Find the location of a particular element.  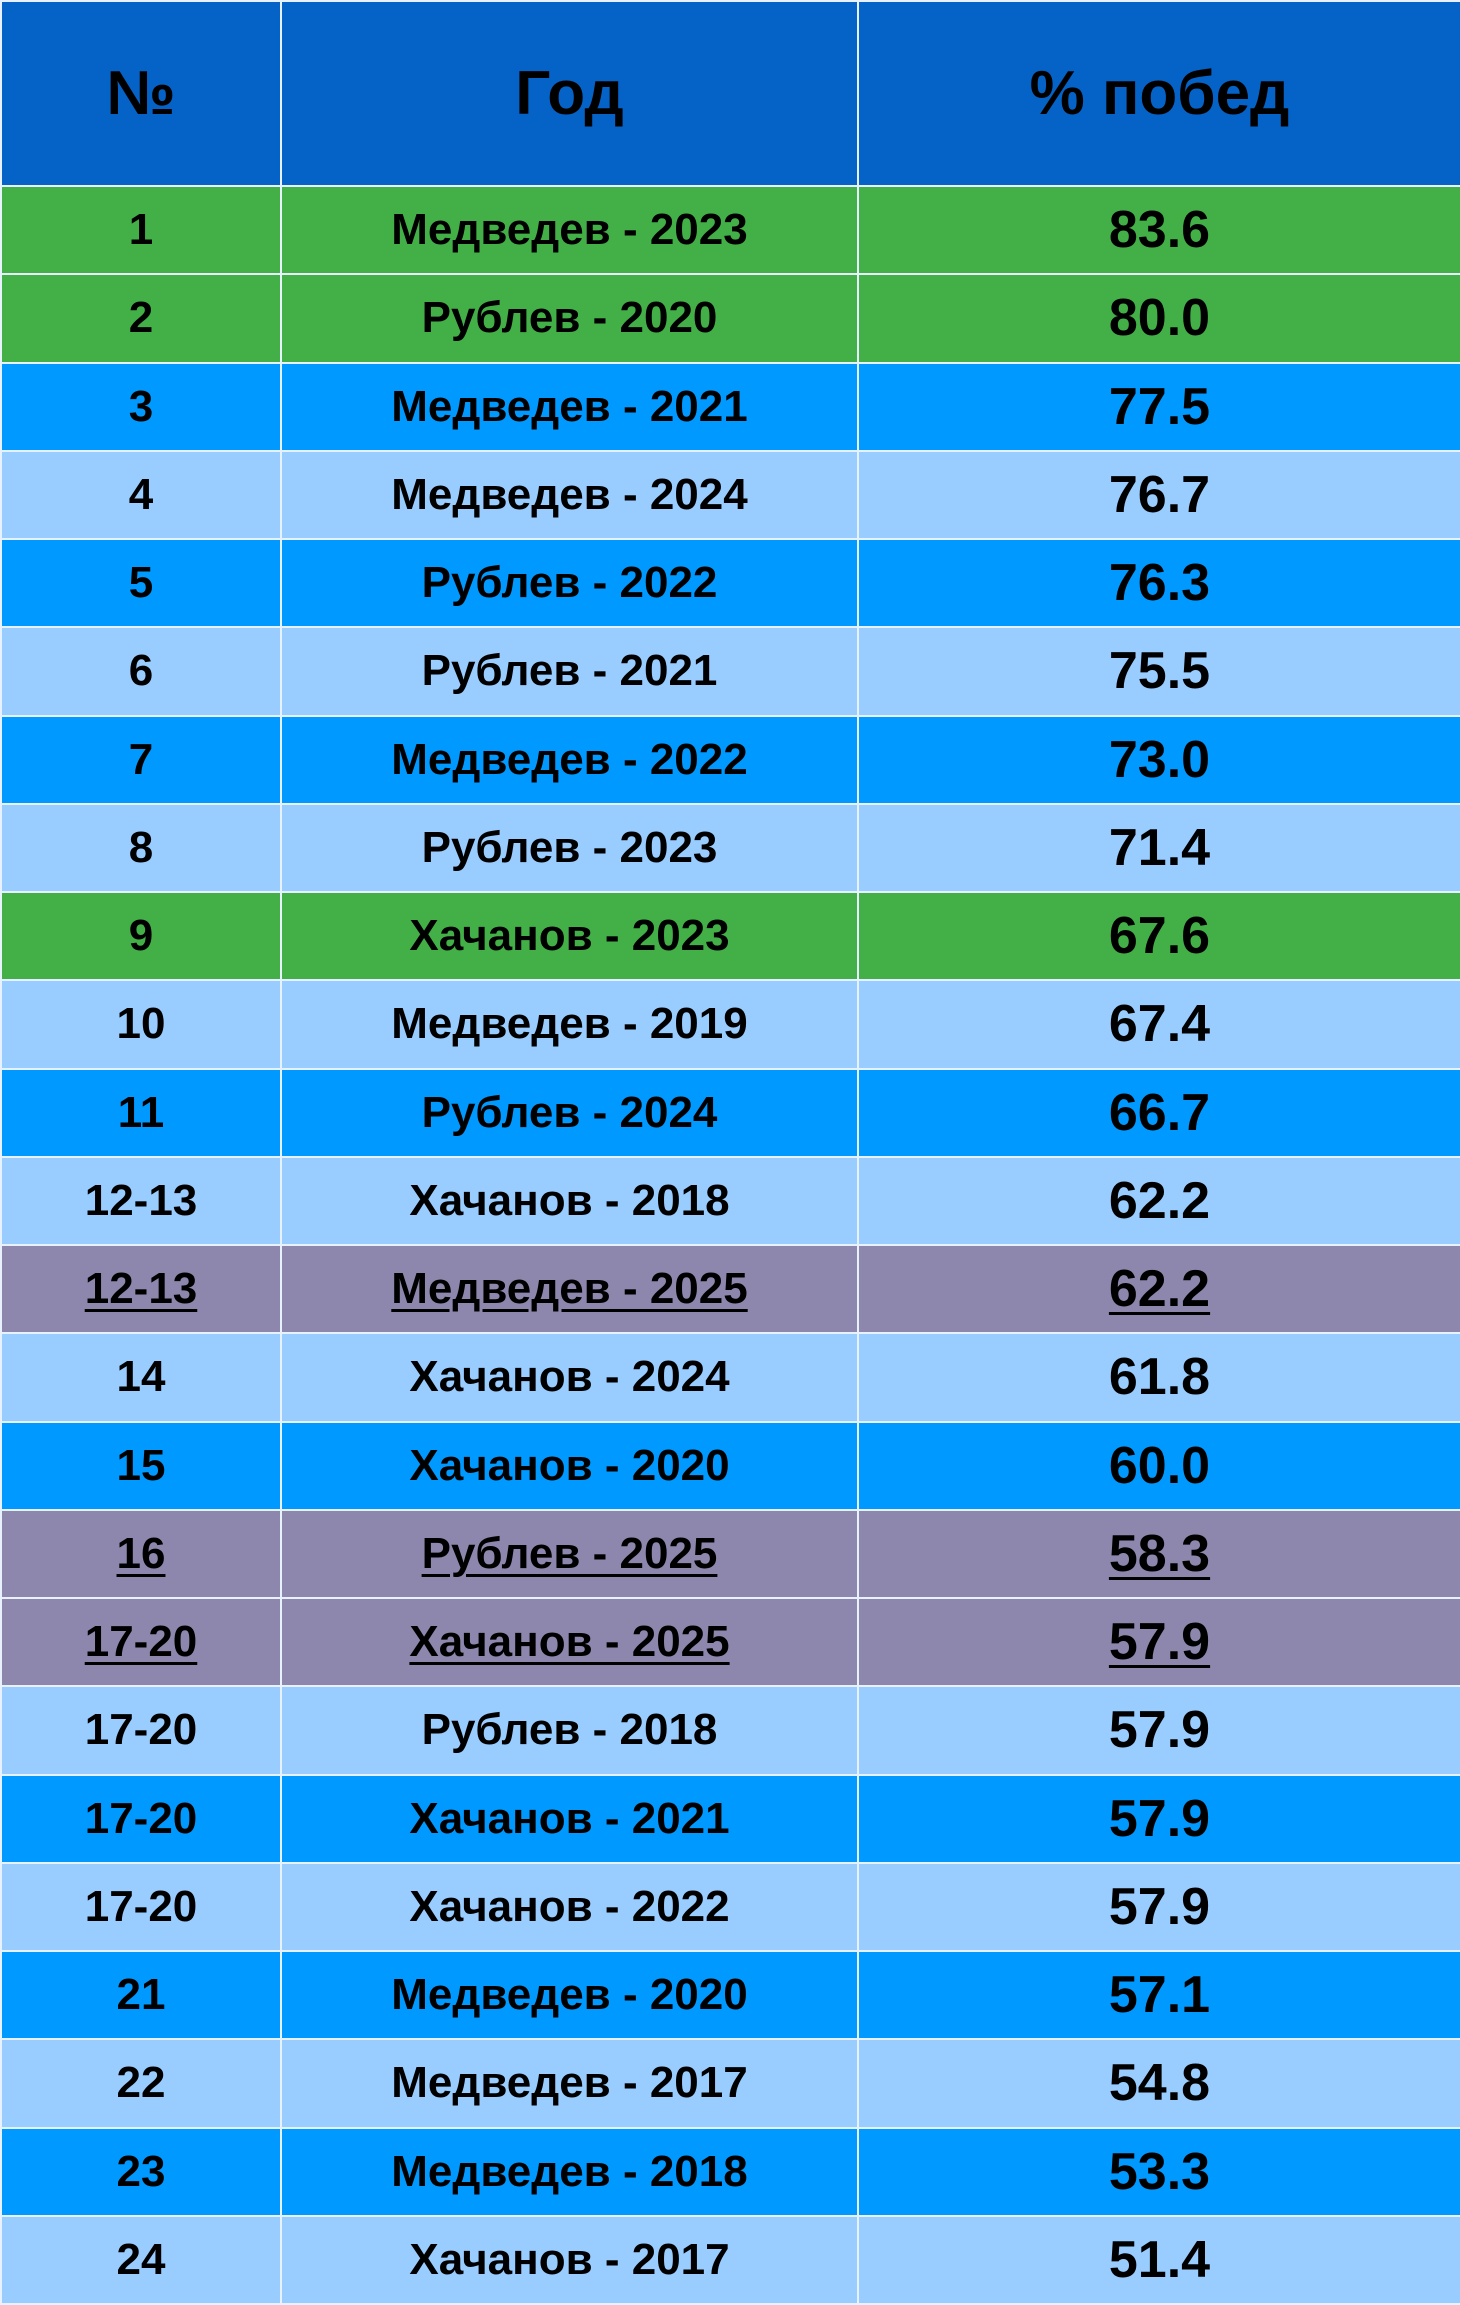

rank-cell-text: 16 is located at coordinates (141, 1553).